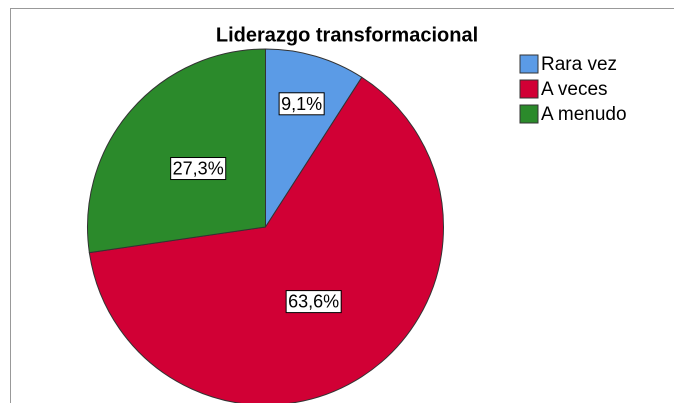 The width and height of the screenshot is (674, 403). I want to click on legend-label: Rara vez, so click(579, 64).